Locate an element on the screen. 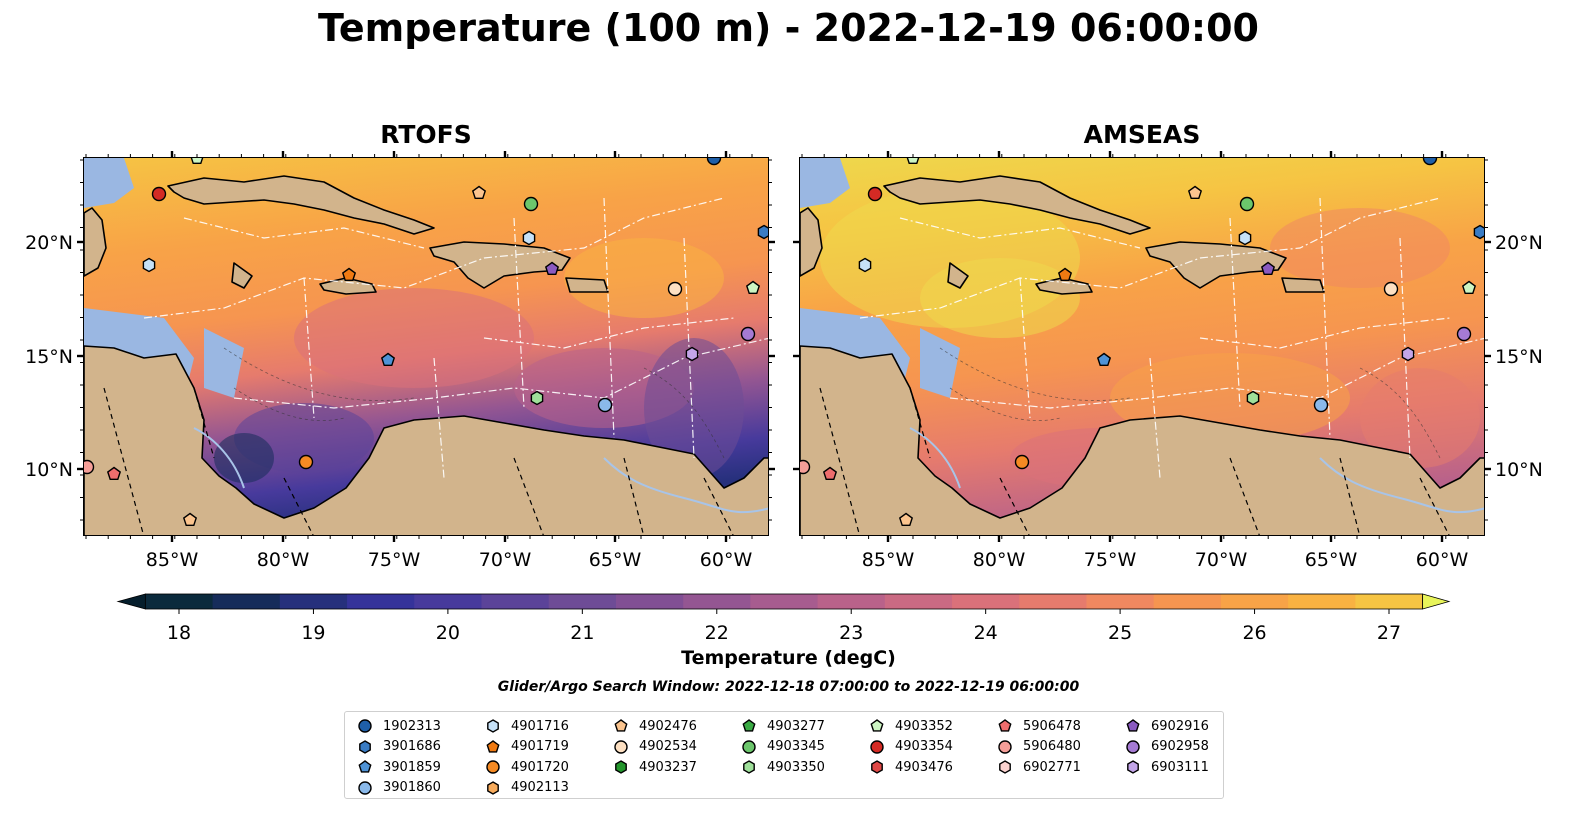 The width and height of the screenshot is (1577, 827). legend-label: 4903352 is located at coordinates (924, 726).